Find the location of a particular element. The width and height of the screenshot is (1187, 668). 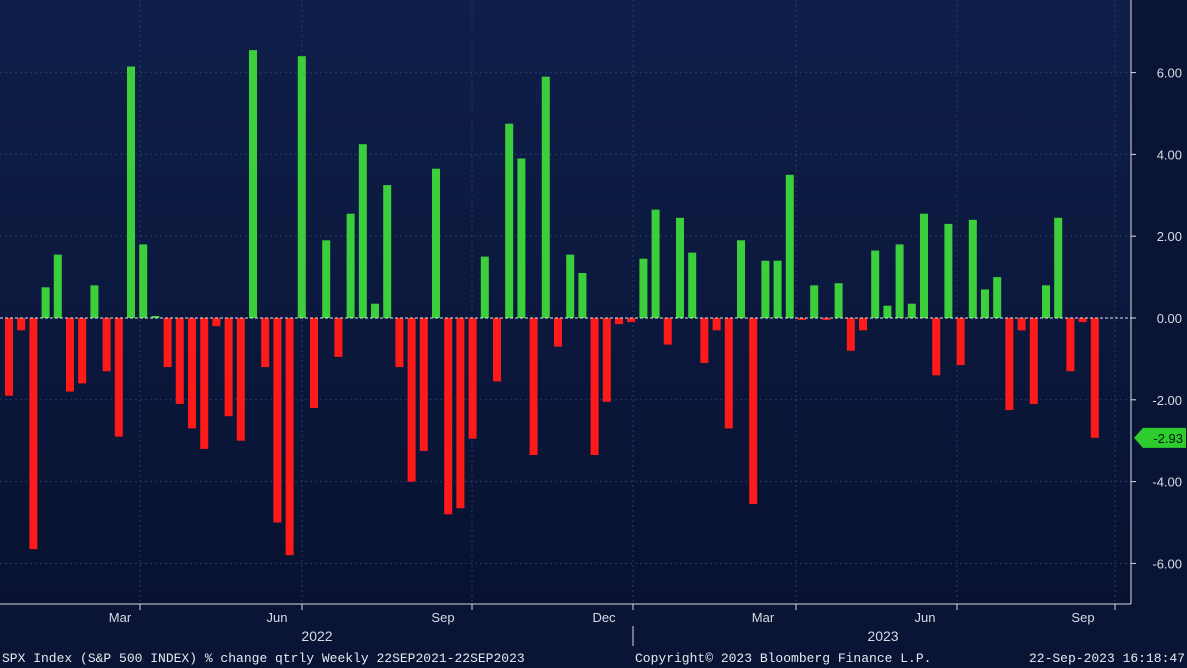

y-tick-label: 2.00 is located at coordinates (1169, 236).